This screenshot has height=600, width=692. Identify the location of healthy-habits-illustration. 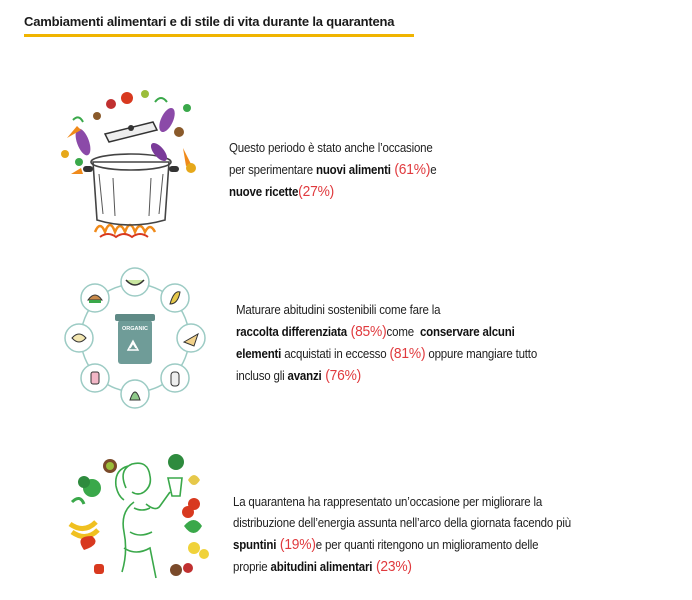
(138, 516).